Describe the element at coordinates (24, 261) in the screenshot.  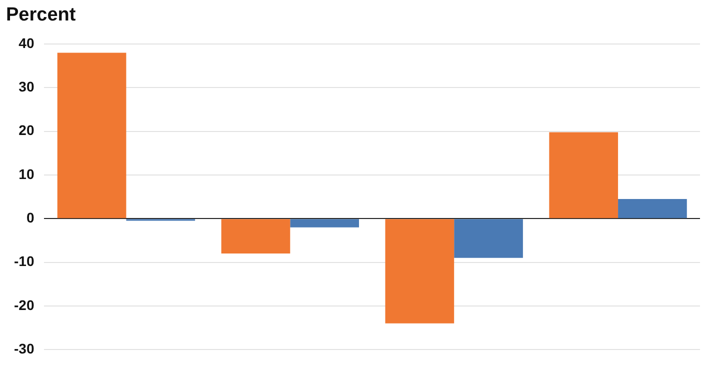
I see `y-tick-label: -10` at that location.